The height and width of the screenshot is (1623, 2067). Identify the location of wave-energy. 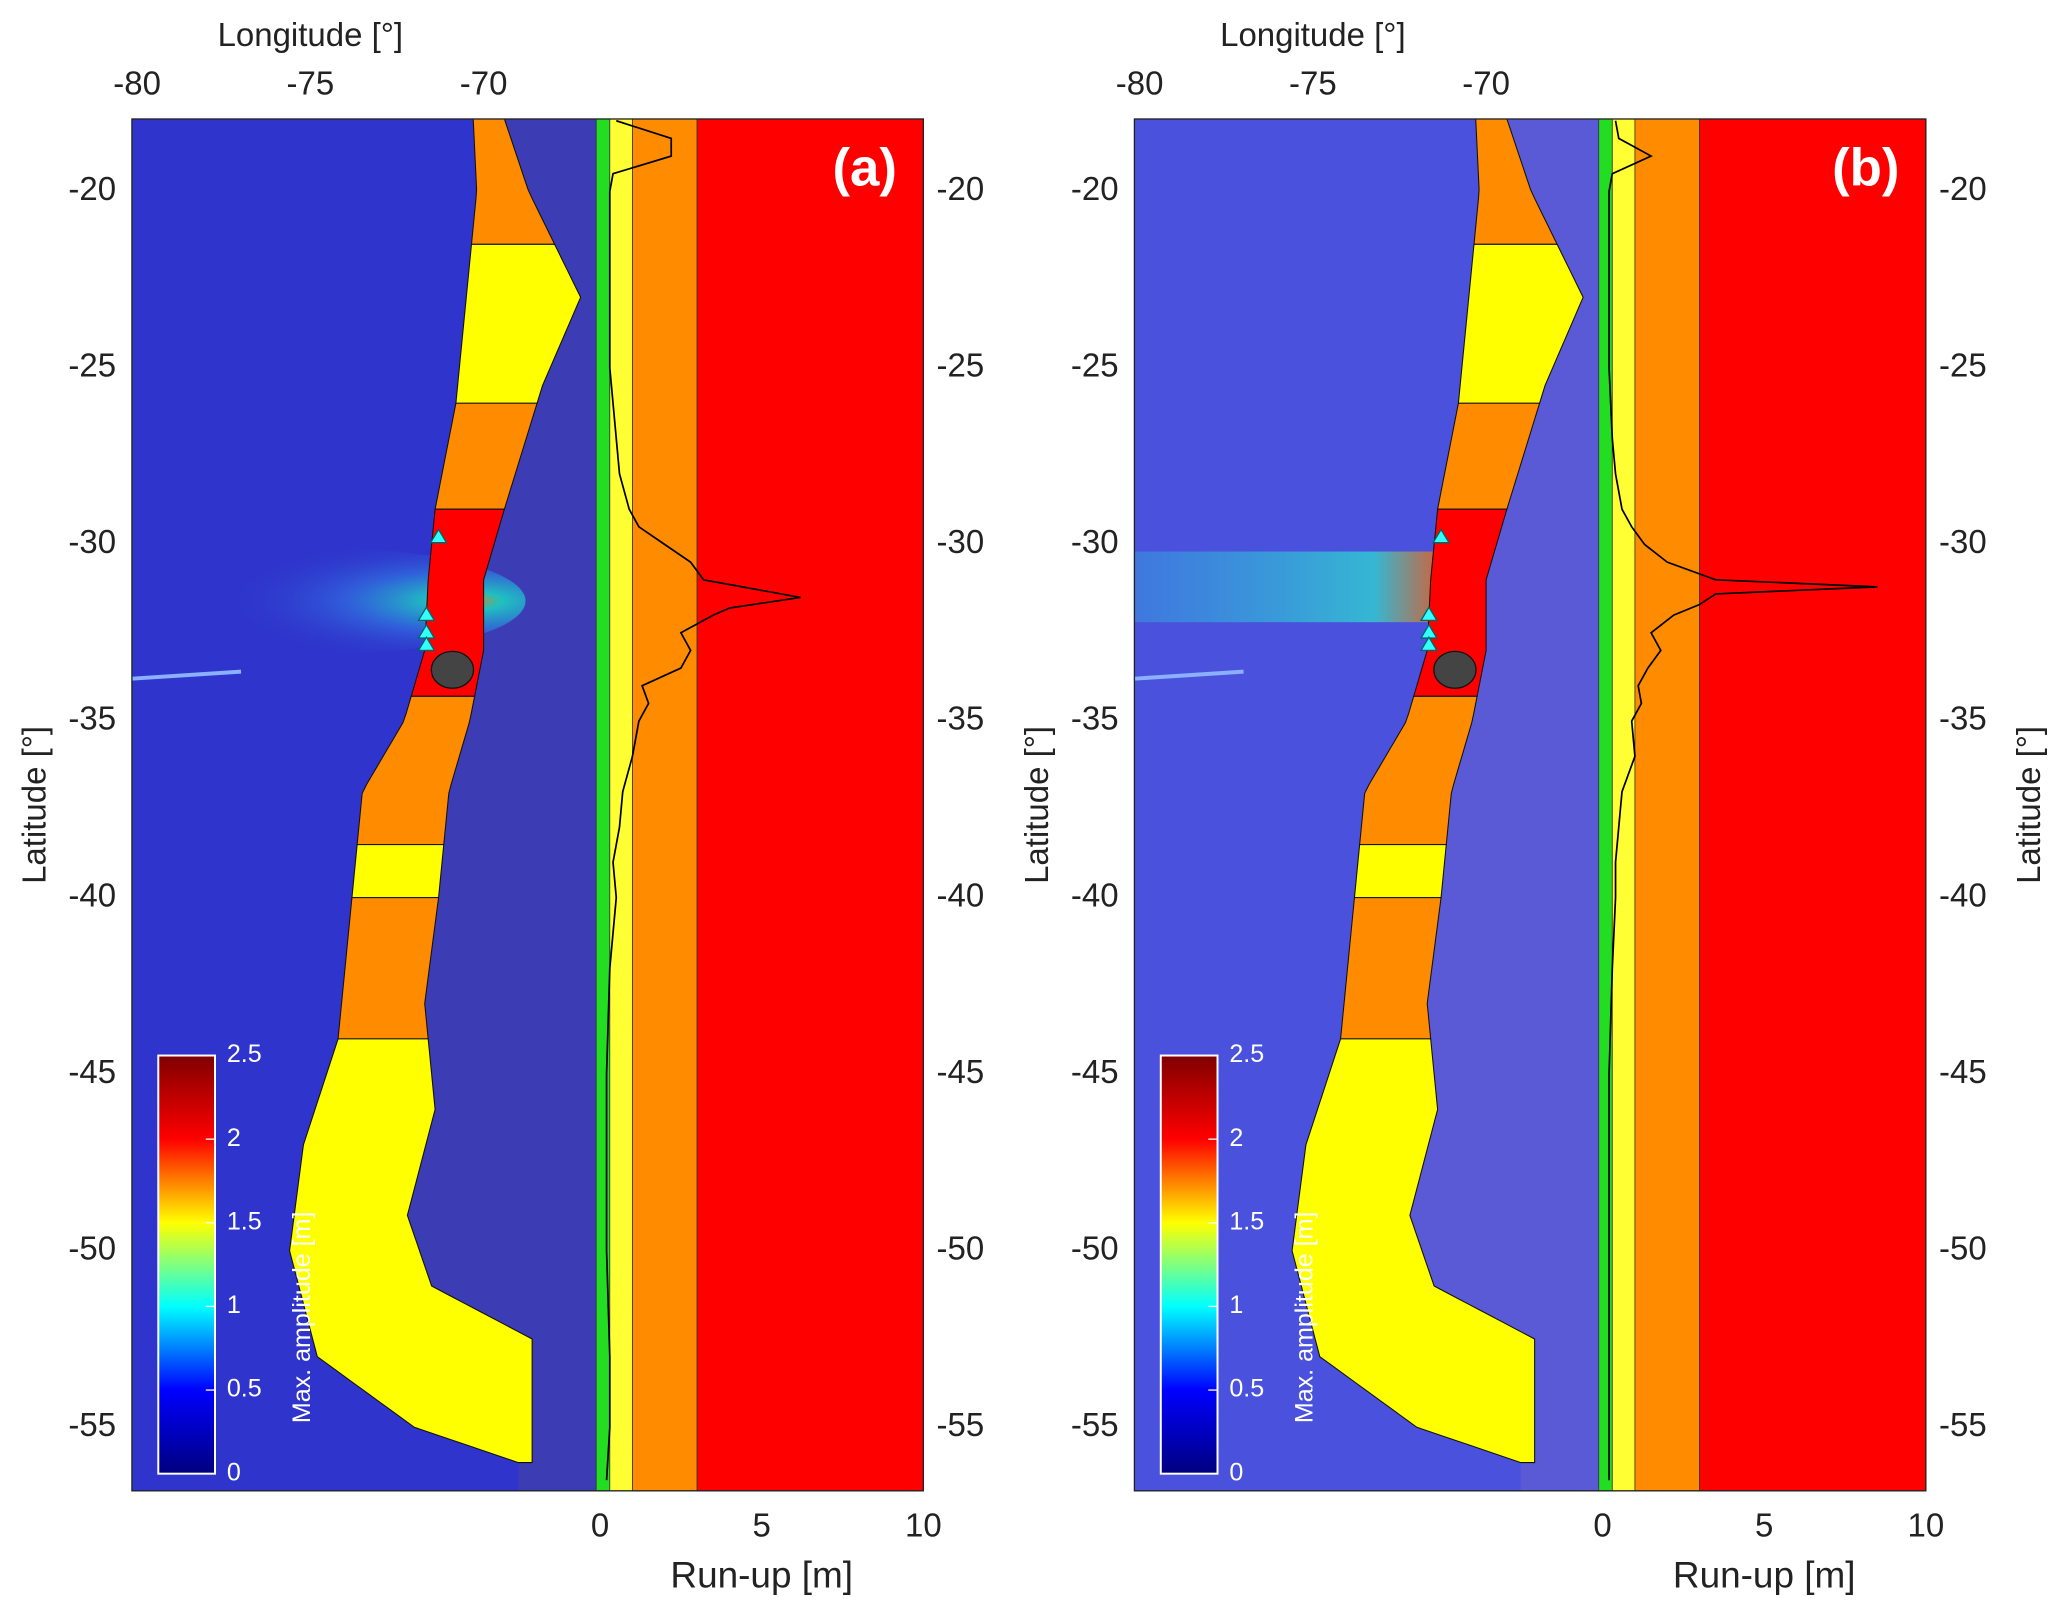
(1284, 587).